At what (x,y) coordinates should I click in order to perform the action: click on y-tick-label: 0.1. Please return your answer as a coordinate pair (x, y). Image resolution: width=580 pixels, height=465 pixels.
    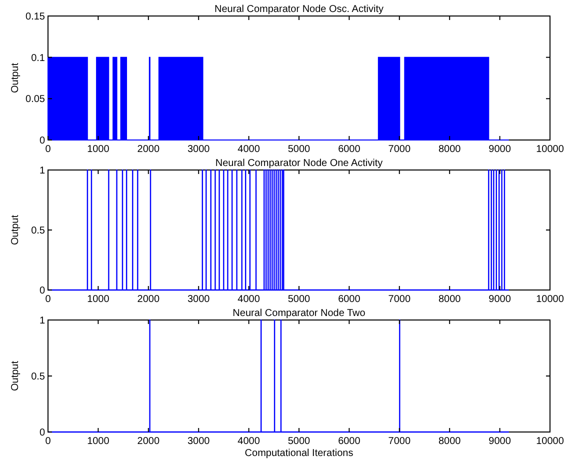
    Looking at the image, I should click on (38, 58).